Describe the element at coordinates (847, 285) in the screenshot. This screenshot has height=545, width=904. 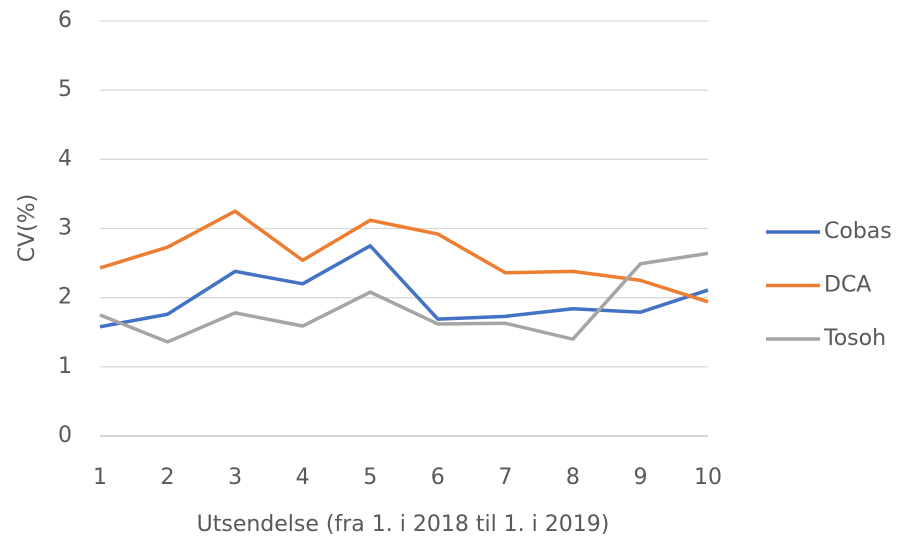
I see `legend-label: DCA` at that location.